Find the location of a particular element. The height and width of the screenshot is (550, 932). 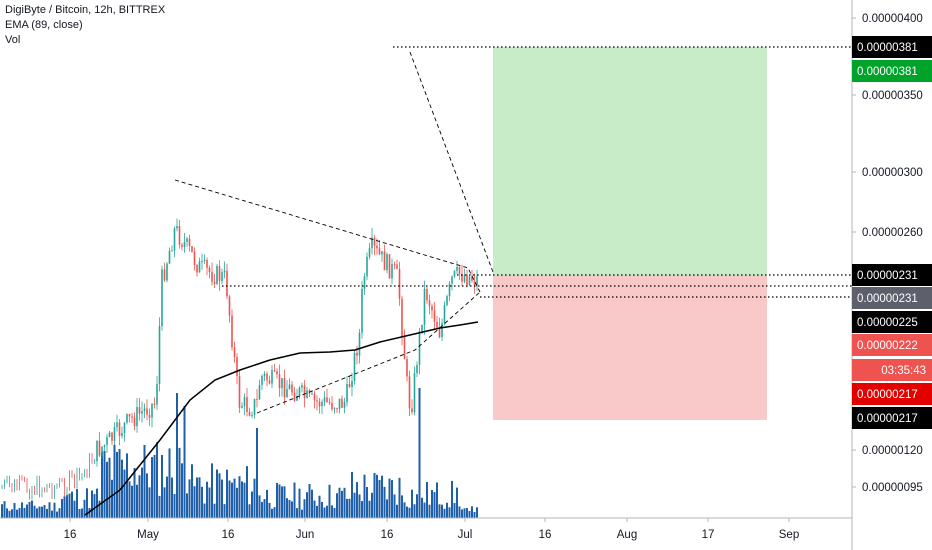

loss-zone is located at coordinates (630, 347).